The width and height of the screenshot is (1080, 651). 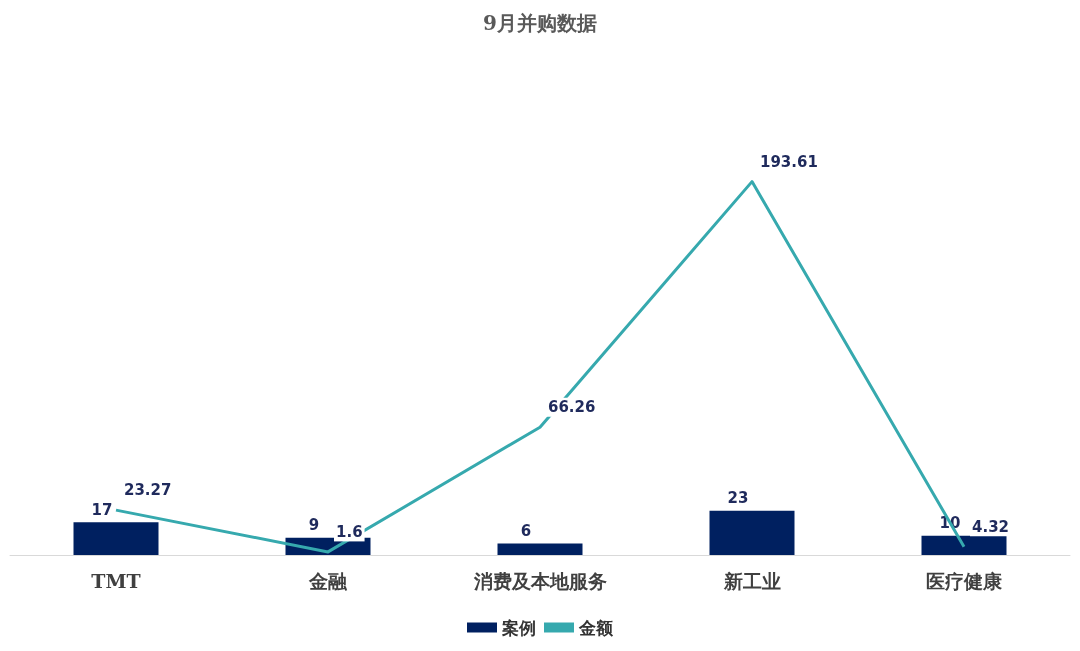 What do you see at coordinates (572, 407) in the screenshot?
I see `data-label: 66.26` at bounding box center [572, 407].